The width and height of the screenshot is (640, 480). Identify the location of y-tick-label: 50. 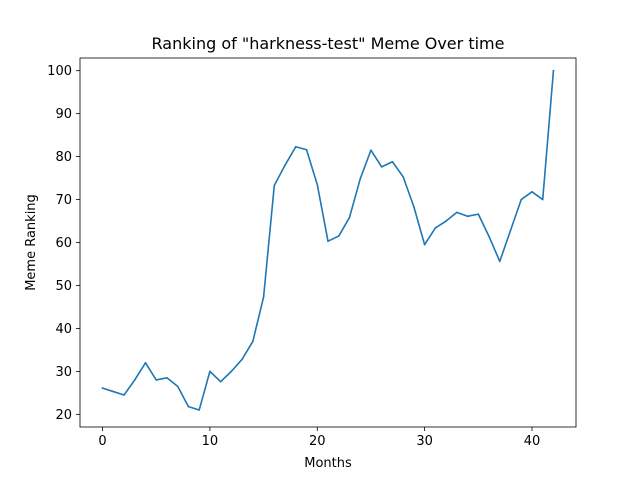
(63, 286).